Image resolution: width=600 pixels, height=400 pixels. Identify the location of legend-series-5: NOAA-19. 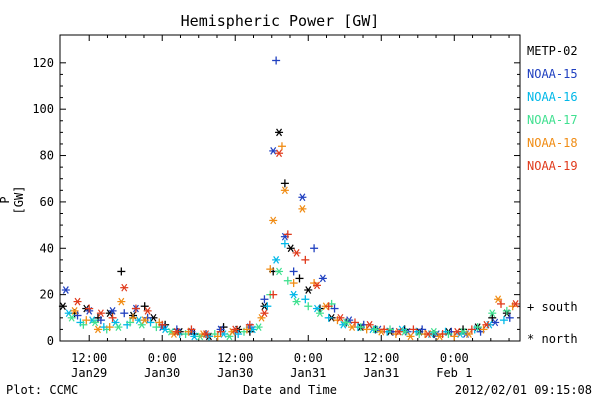
(552, 166).